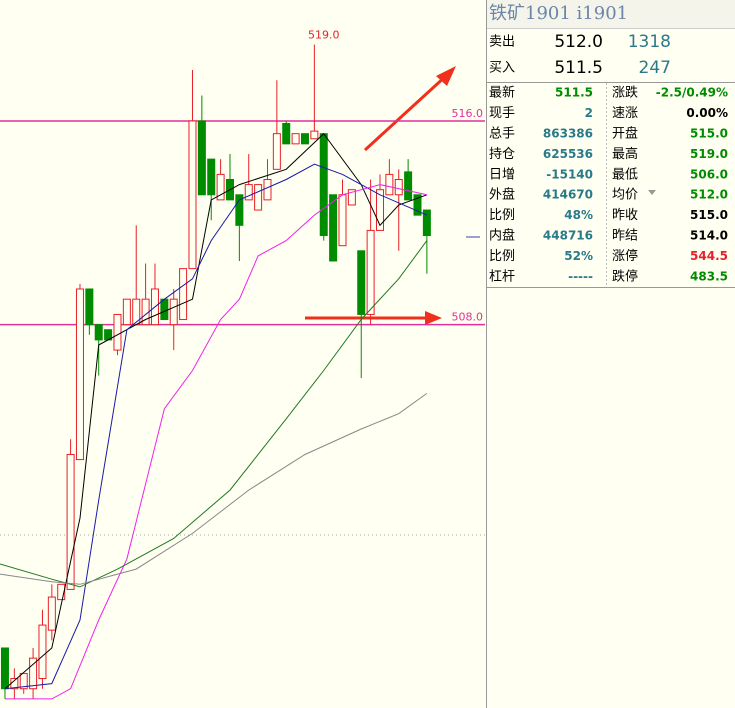 This screenshot has height=708, width=735. I want to click on arrow, so click(406, 112).